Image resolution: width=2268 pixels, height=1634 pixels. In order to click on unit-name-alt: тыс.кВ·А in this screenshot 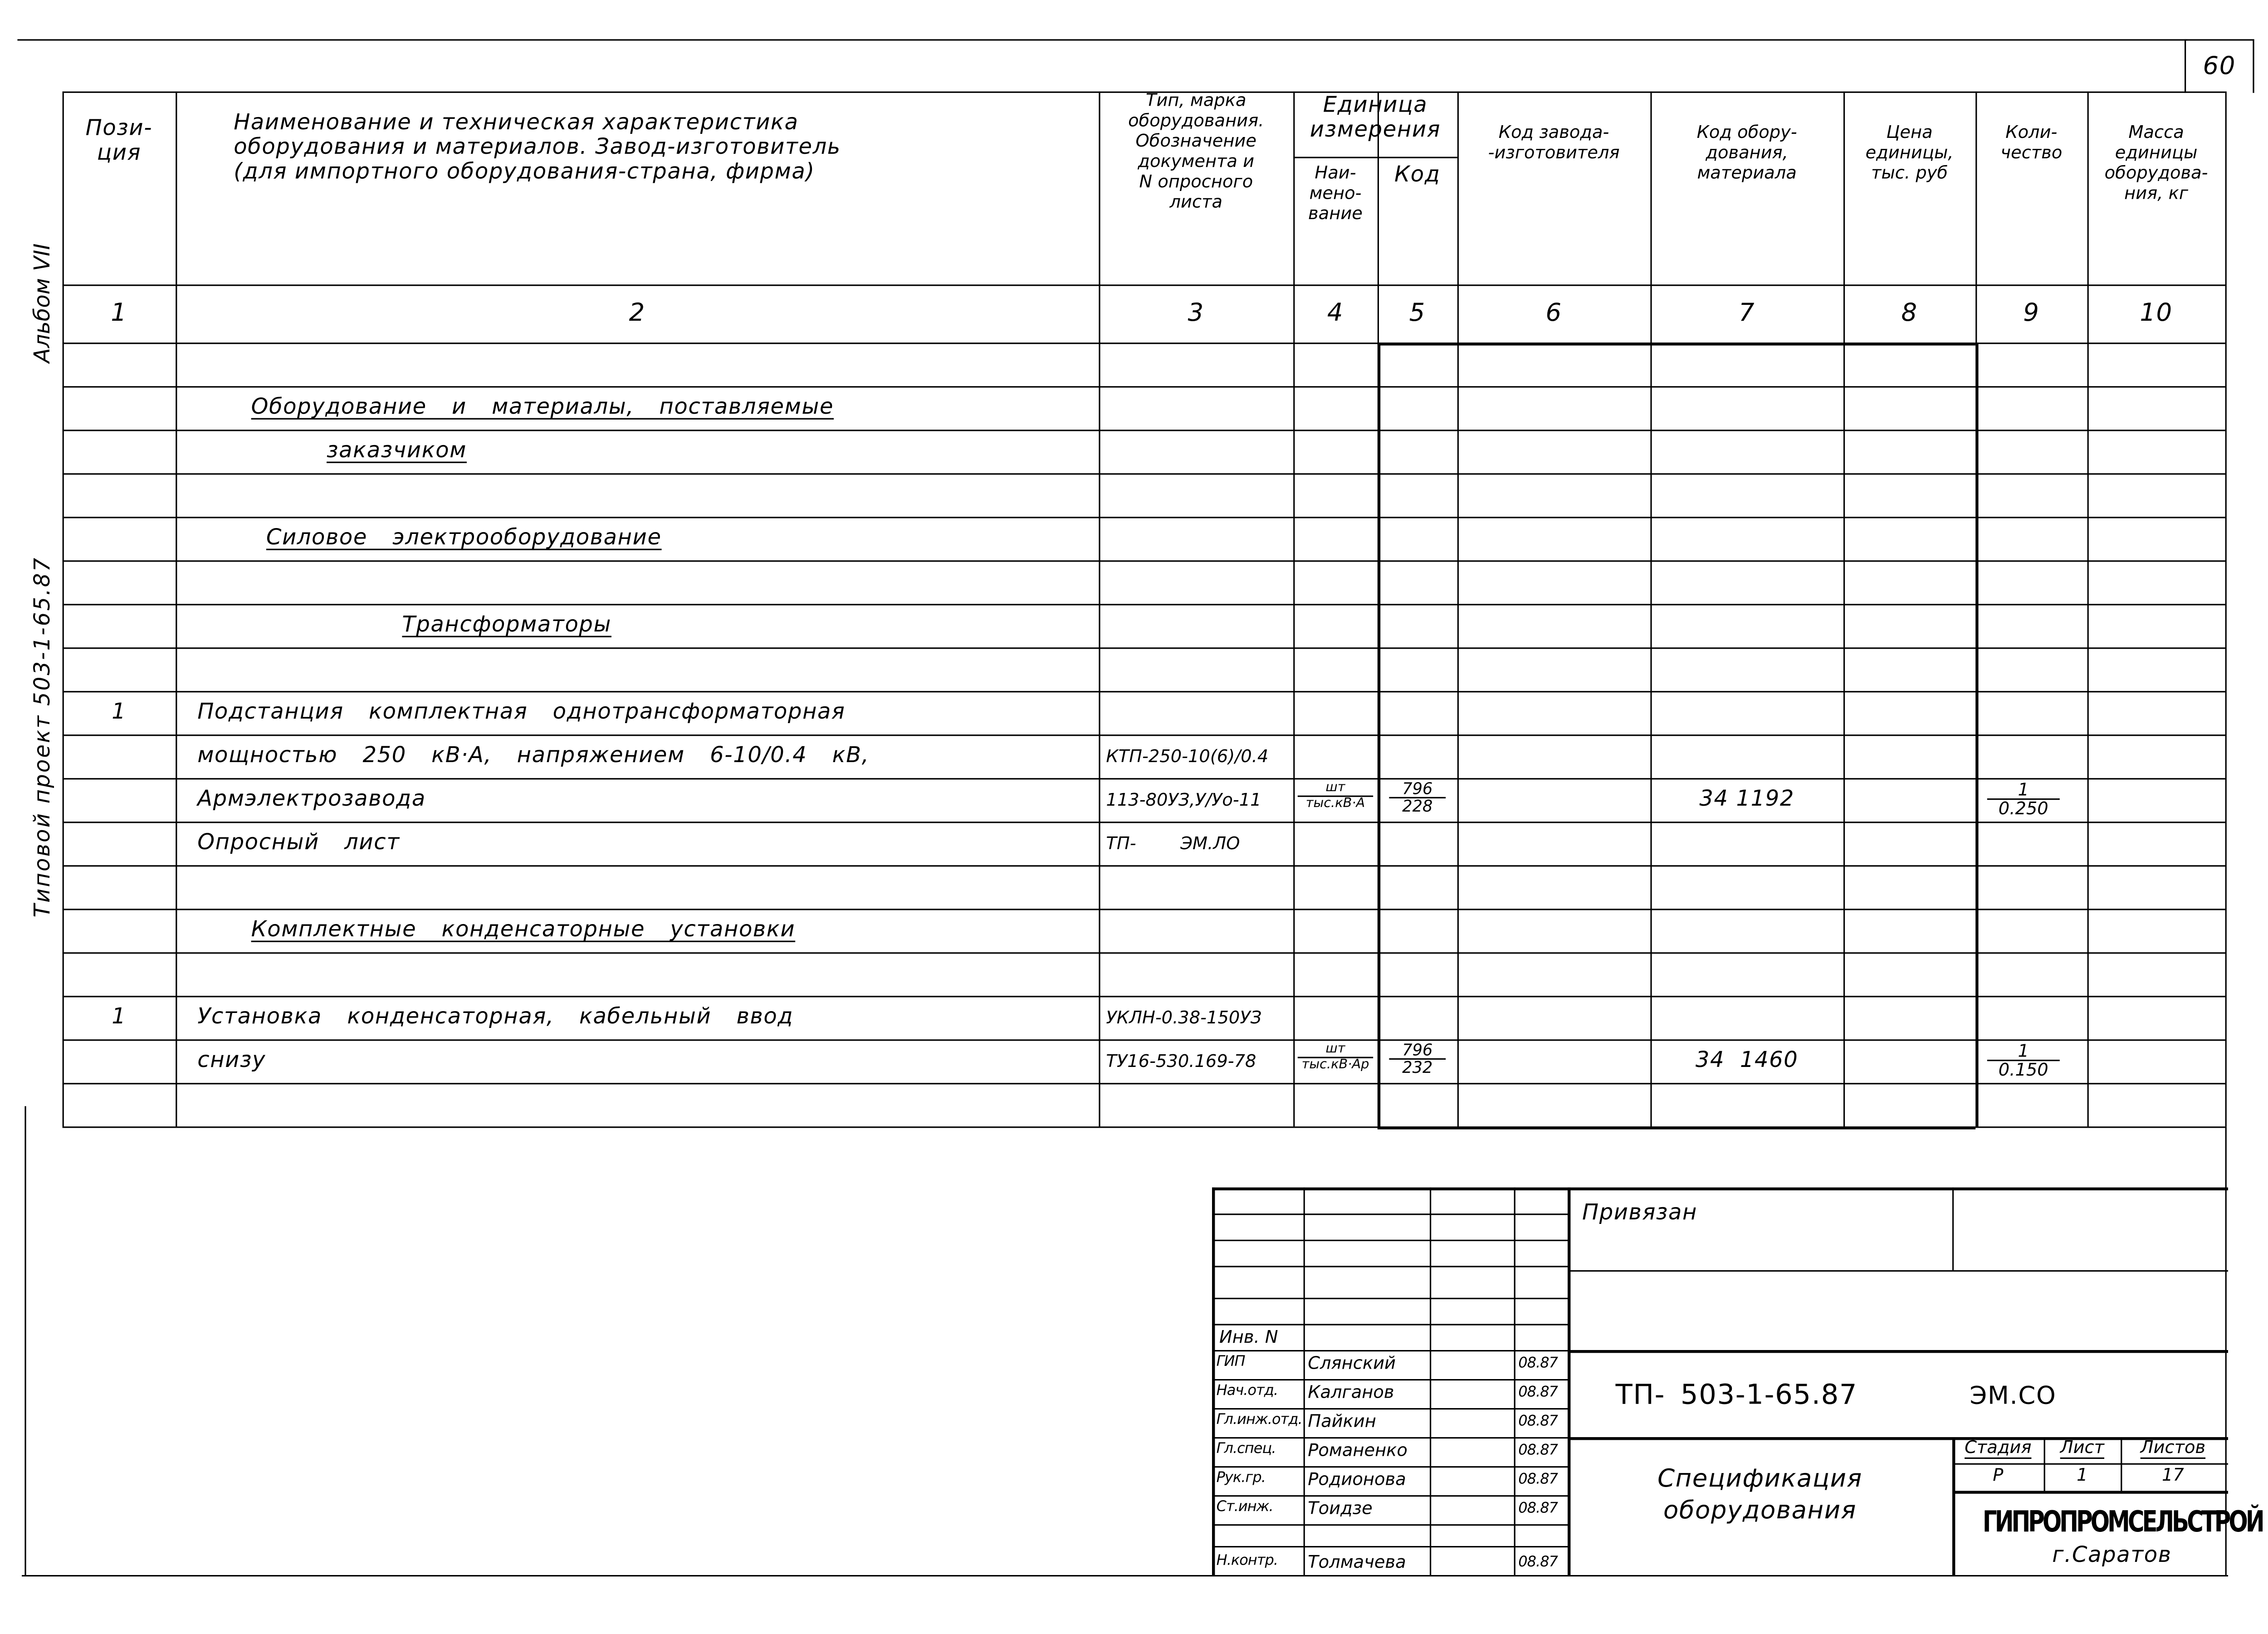, I will do `click(1335, 805)`.